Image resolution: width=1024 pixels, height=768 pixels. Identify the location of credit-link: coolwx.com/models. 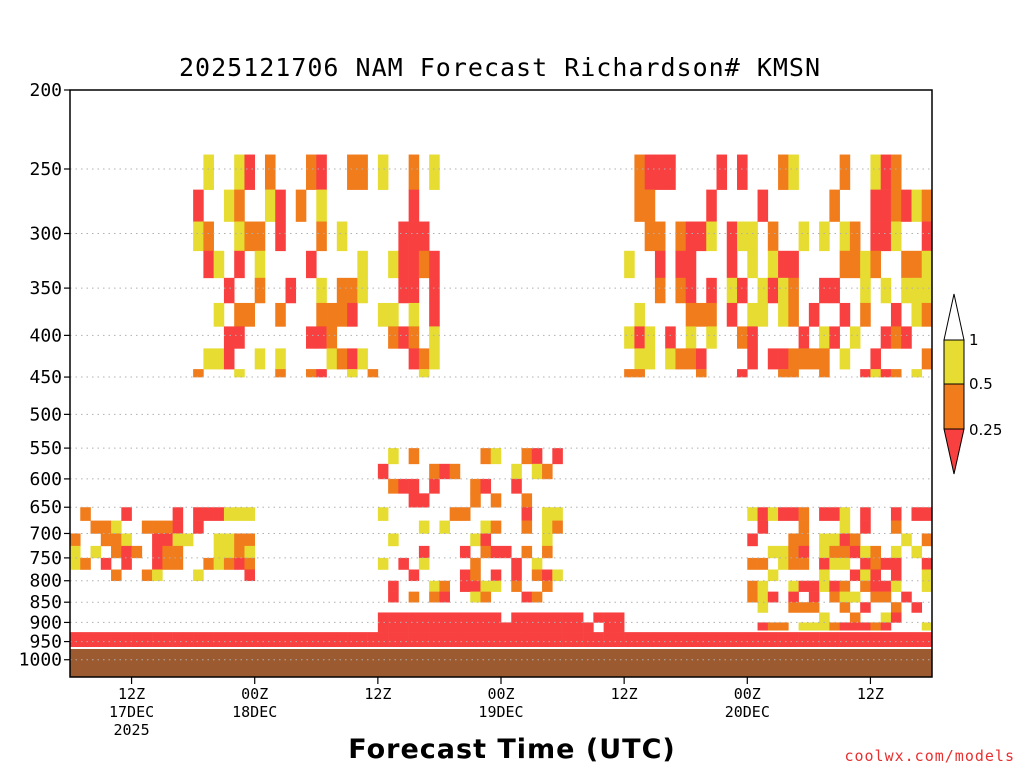
(929, 756).